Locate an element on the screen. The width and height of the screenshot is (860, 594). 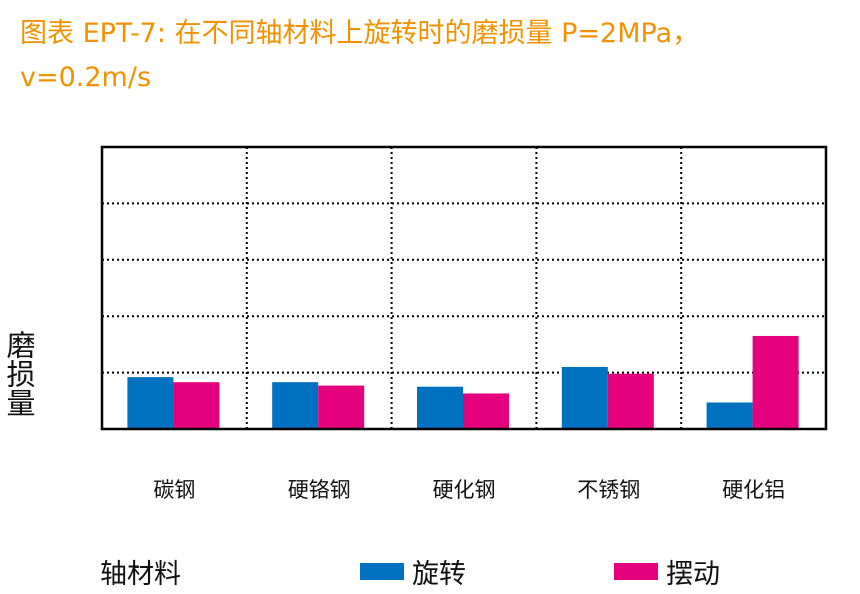
title-line-1: 图表 EPT-7: 在不同轴材料上旋转时的磨损量 P=2MPa， is located at coordinates (360, 33).